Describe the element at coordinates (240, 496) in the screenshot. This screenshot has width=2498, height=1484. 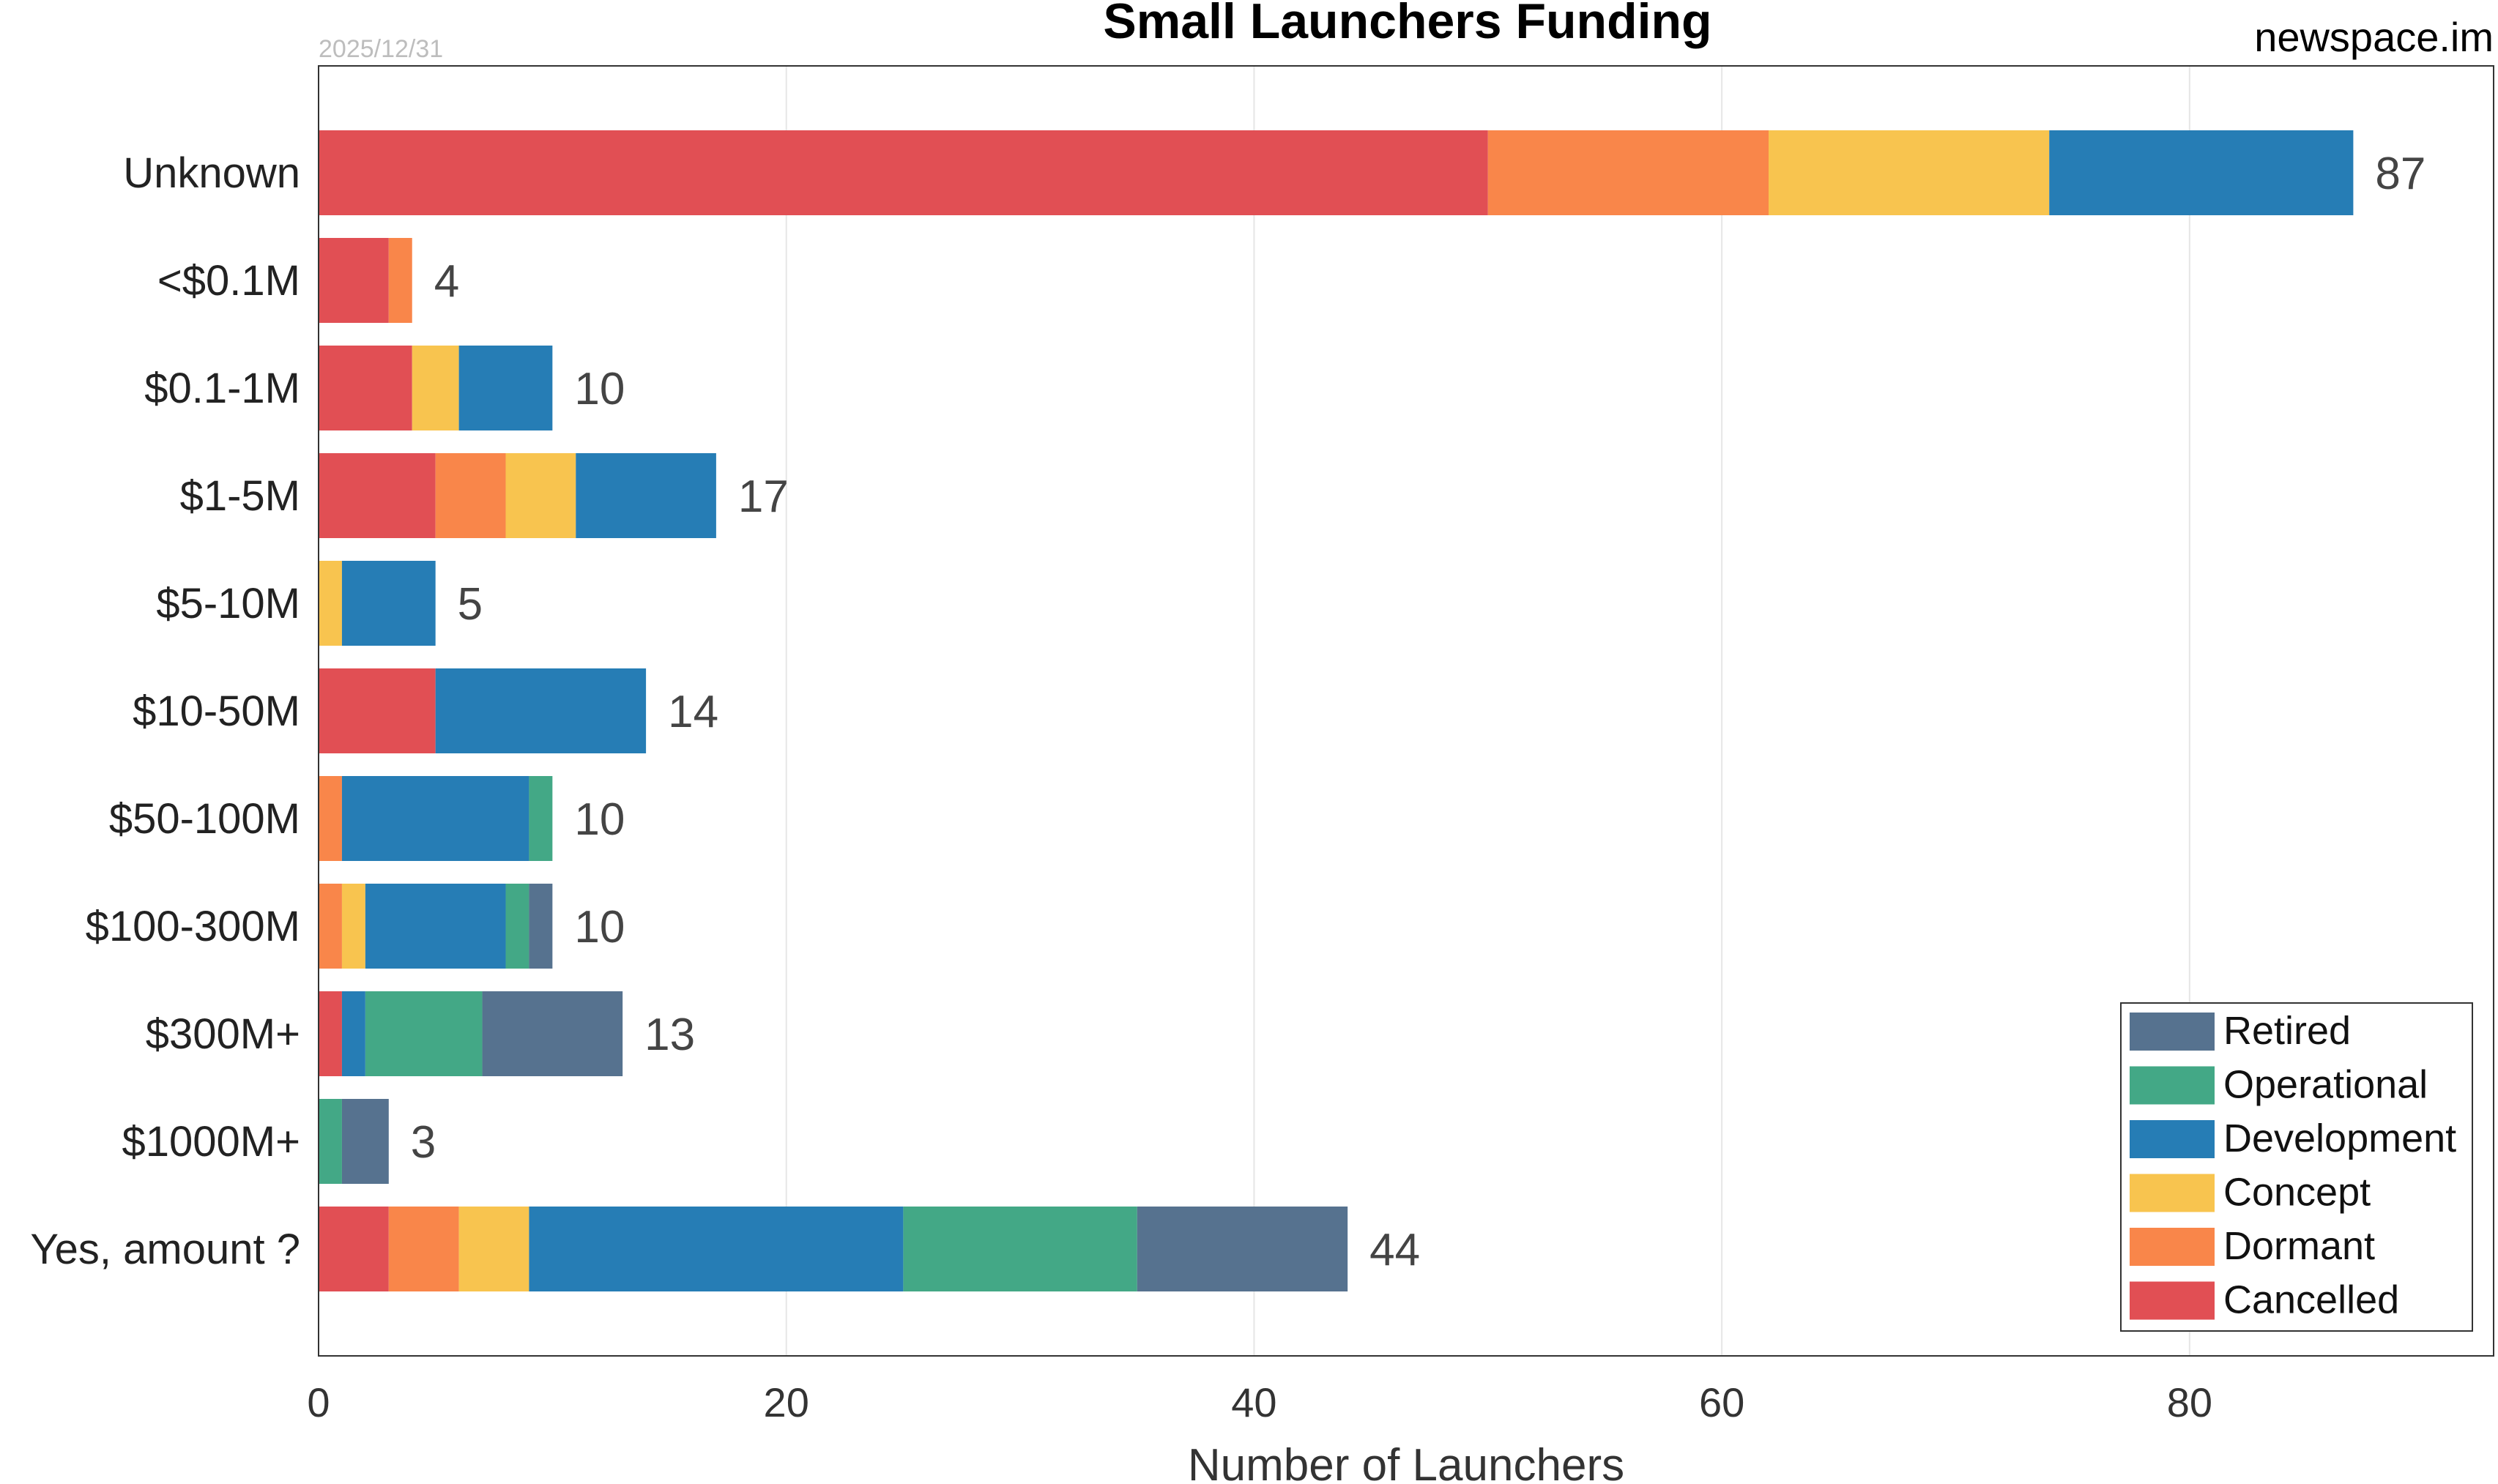
I see `y-tick-label: $1-5M` at that location.